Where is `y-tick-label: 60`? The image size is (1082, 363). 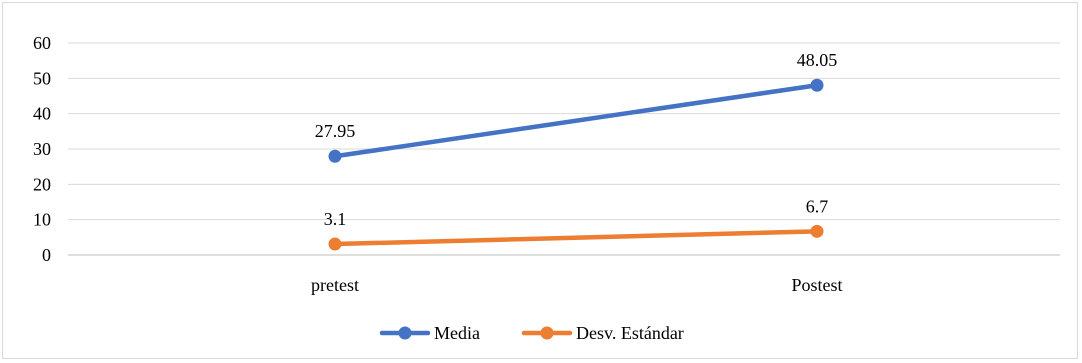
y-tick-label: 60 is located at coordinates (42, 43).